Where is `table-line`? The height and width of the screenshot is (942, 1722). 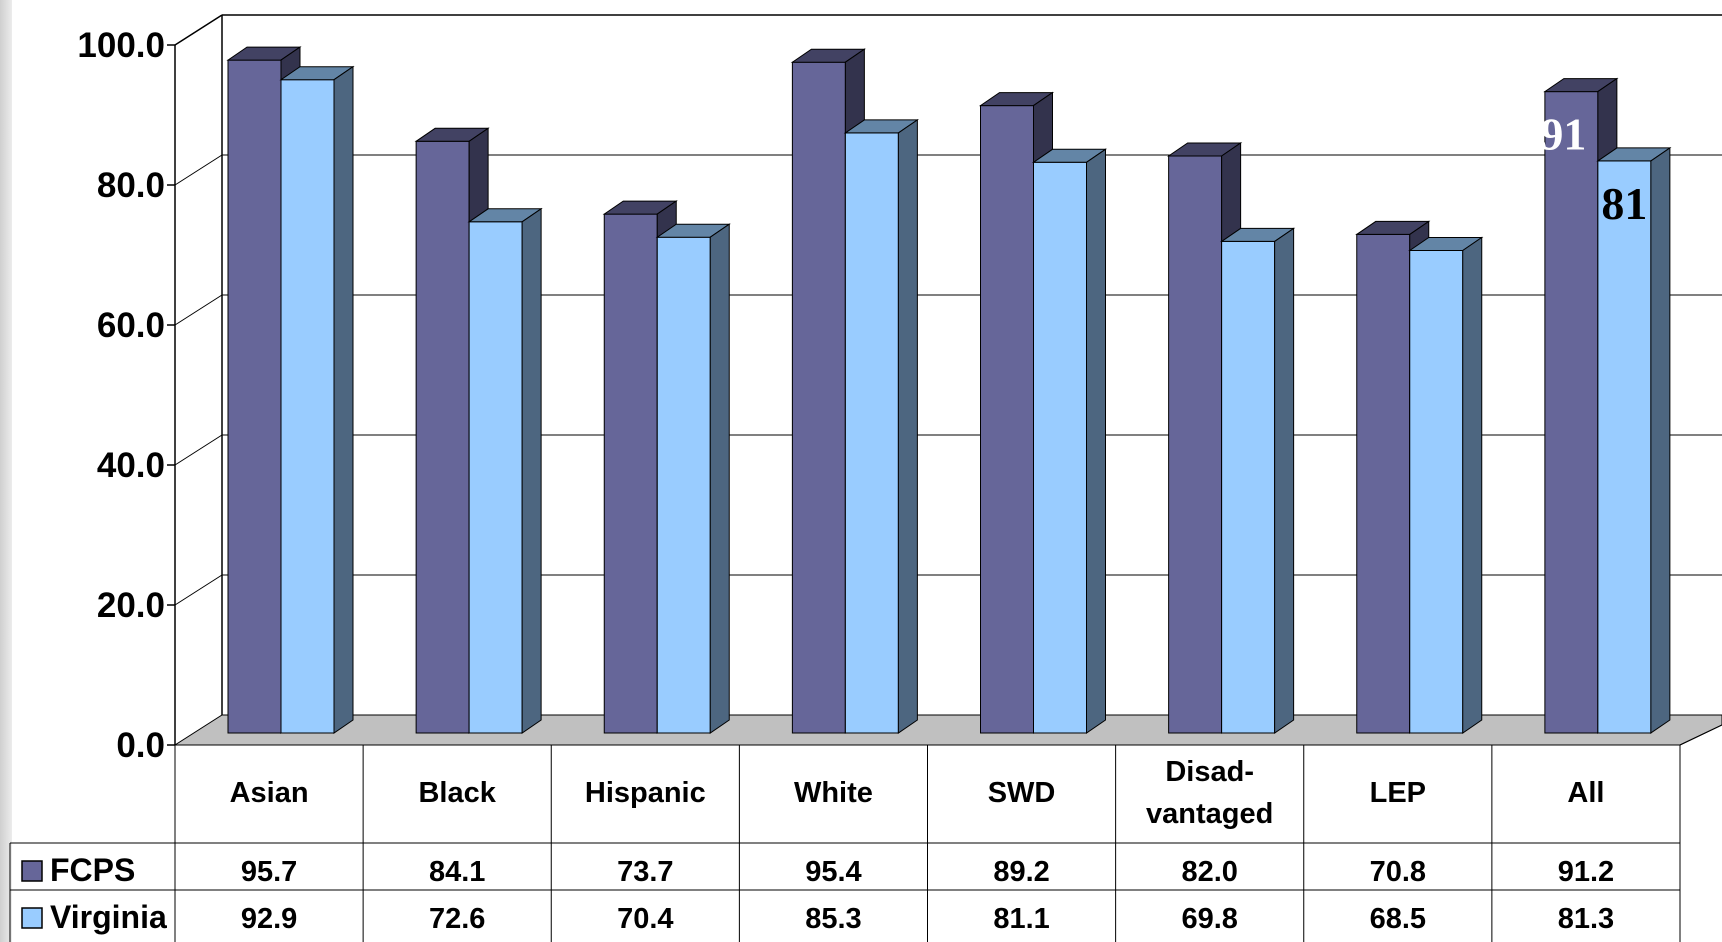 table-line is located at coordinates (1700, 735).